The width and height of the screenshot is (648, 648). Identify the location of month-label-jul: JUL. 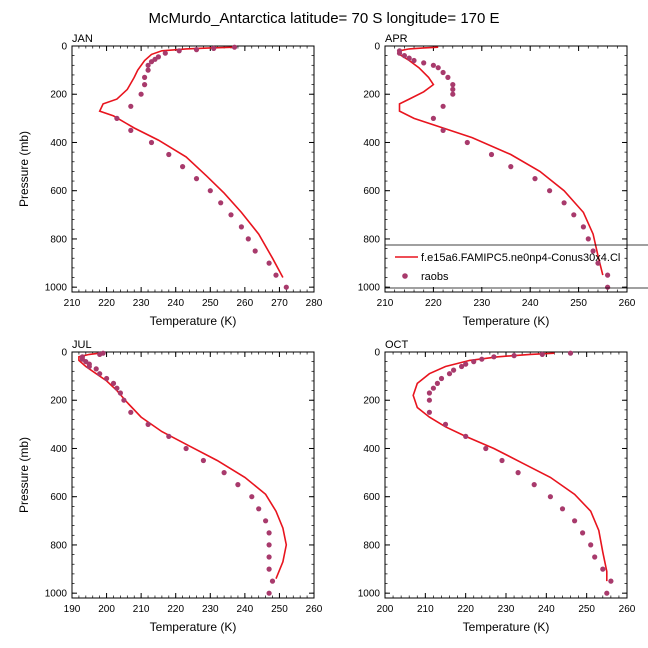
(82, 345).